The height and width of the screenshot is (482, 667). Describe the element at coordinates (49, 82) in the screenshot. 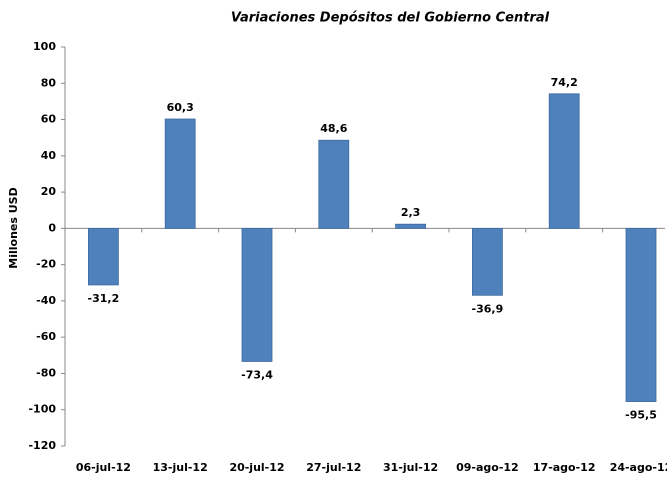

I see `y-tick-label: 80` at that location.